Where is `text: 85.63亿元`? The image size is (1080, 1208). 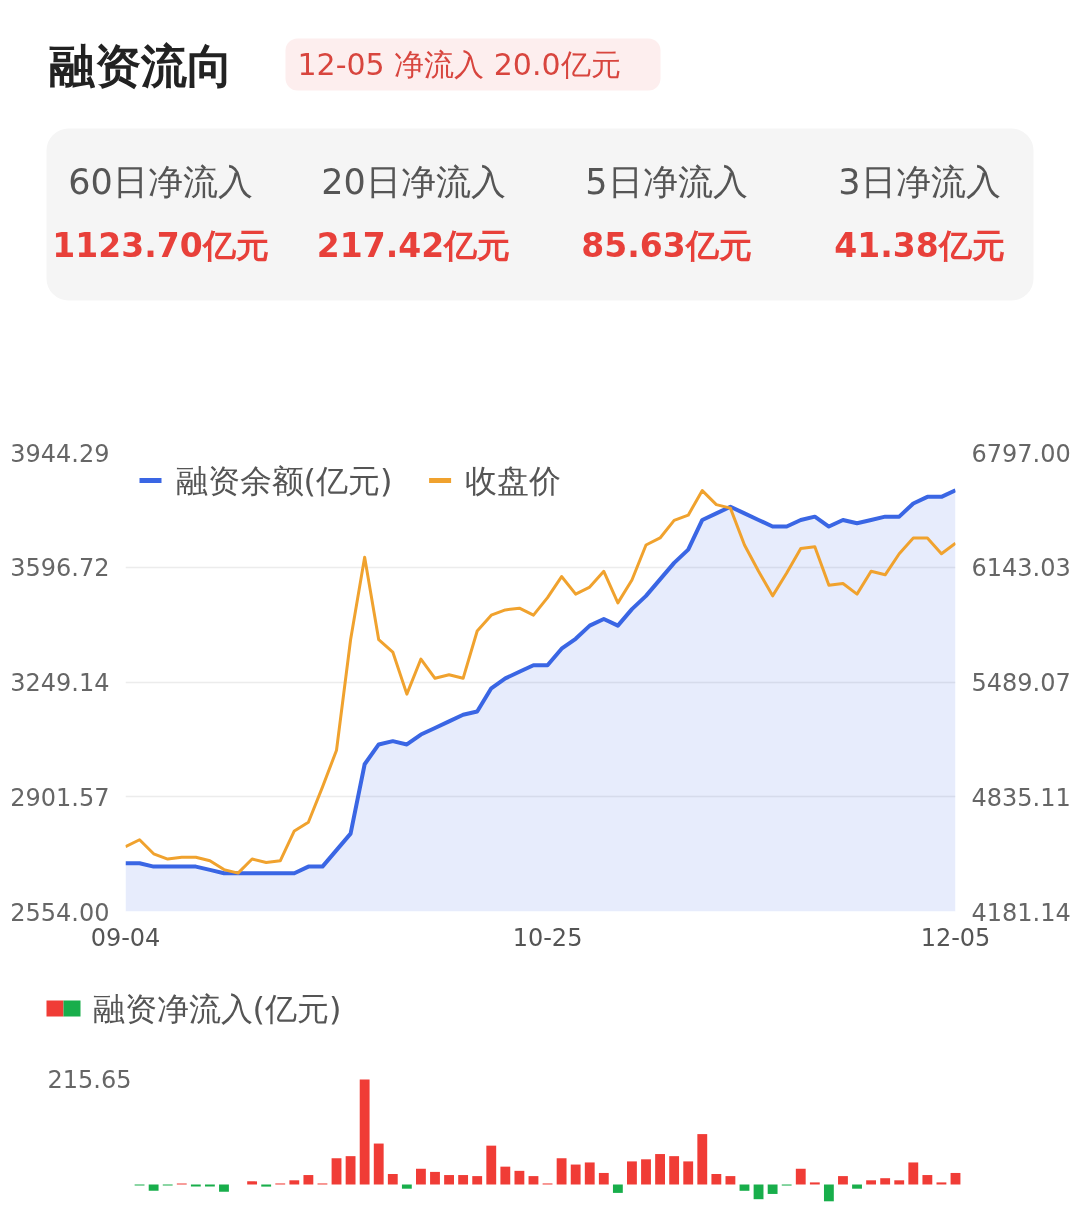
text: 85.63亿元 is located at coordinates (666, 245).